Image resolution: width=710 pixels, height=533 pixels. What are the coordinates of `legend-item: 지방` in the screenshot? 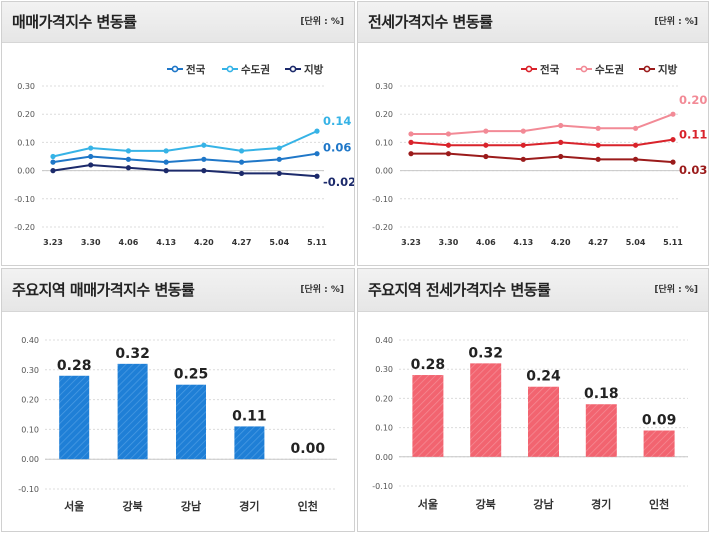 It's located at (658, 69).